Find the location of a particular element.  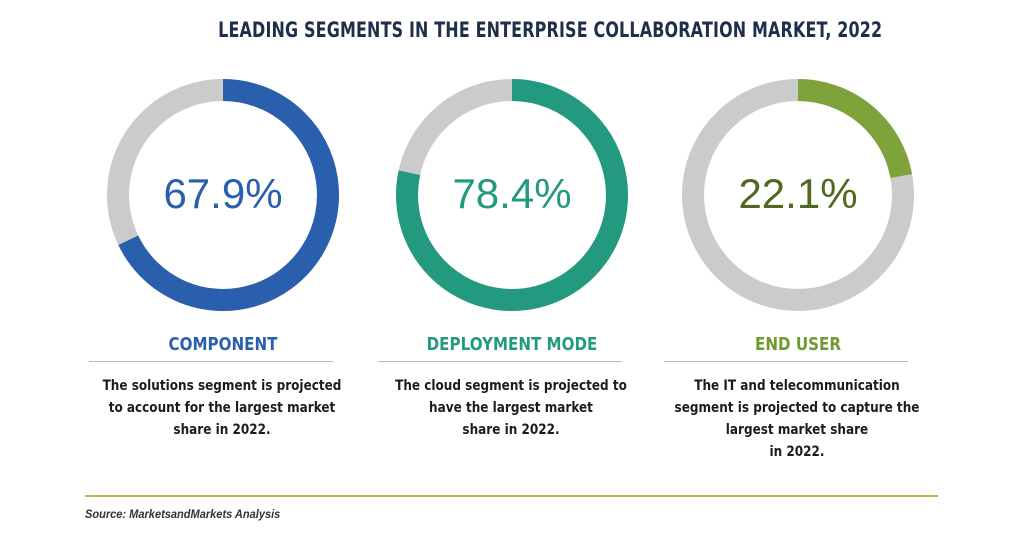

deployment-mode-description-line: share in 2022. is located at coordinates (511, 430).